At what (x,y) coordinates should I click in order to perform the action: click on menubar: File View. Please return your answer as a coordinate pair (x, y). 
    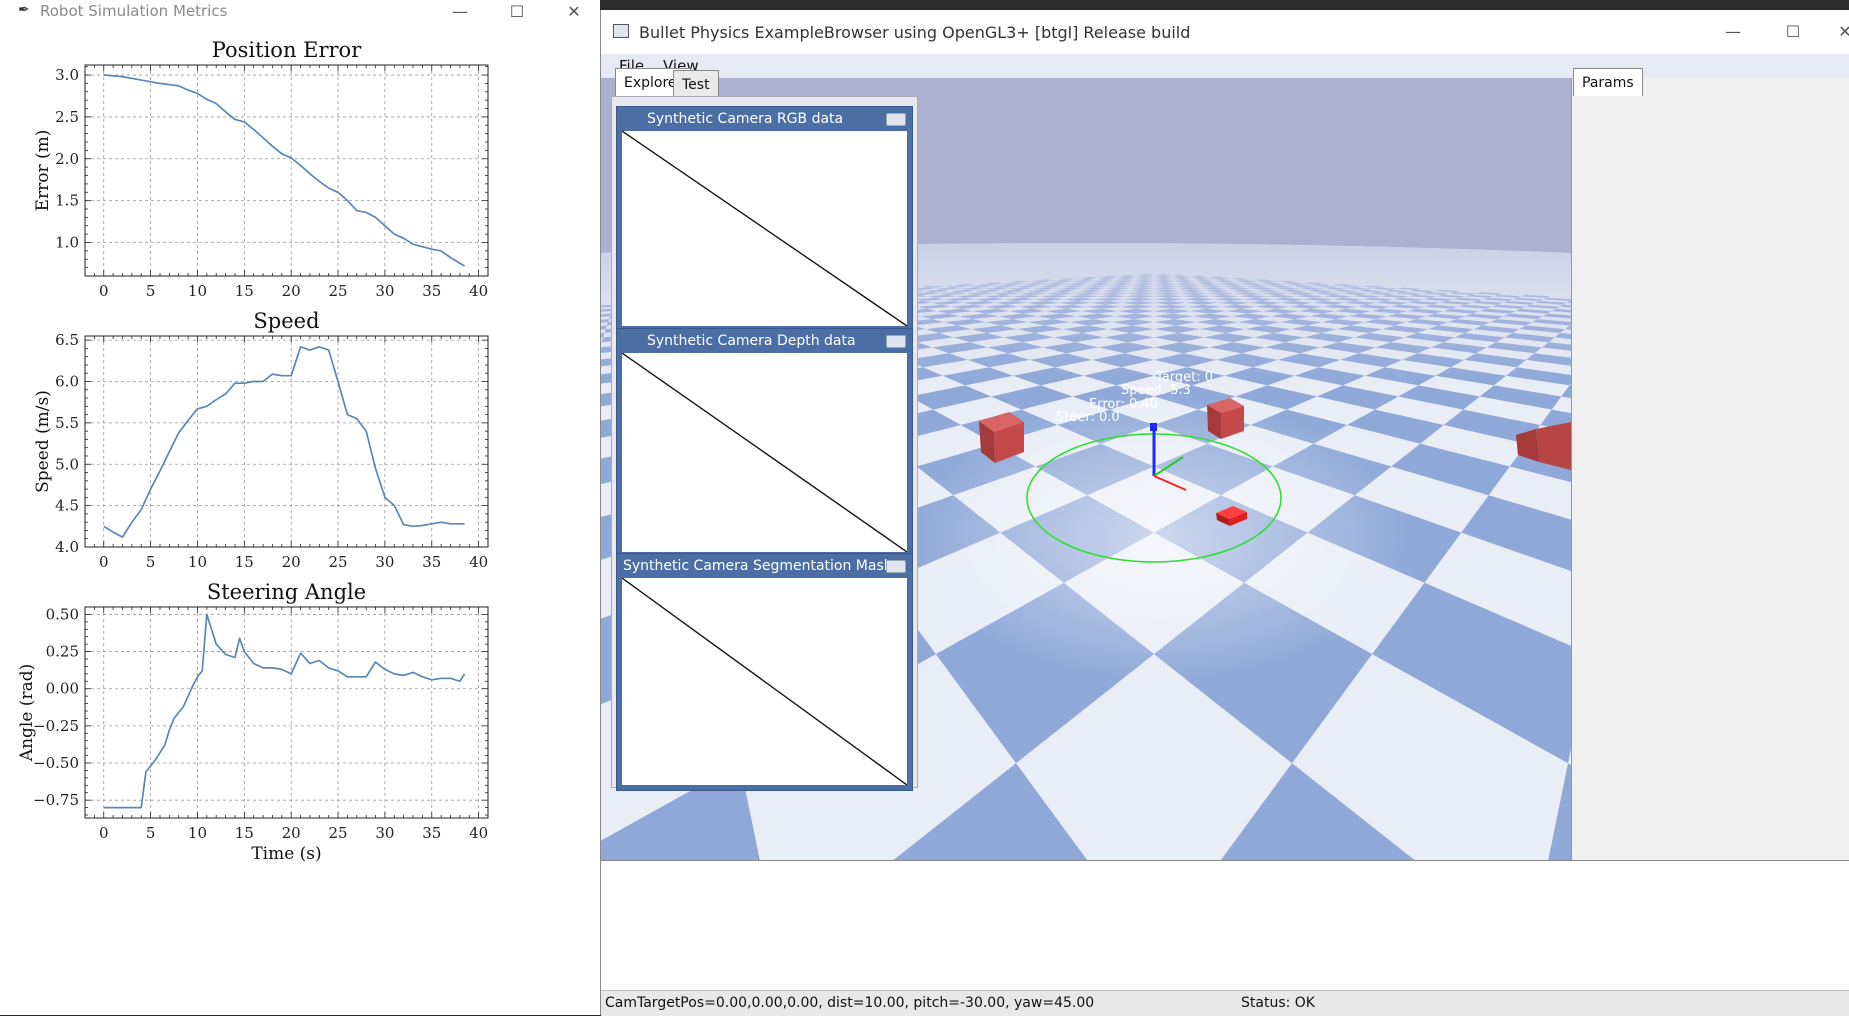
    Looking at the image, I should click on (1225, 66).